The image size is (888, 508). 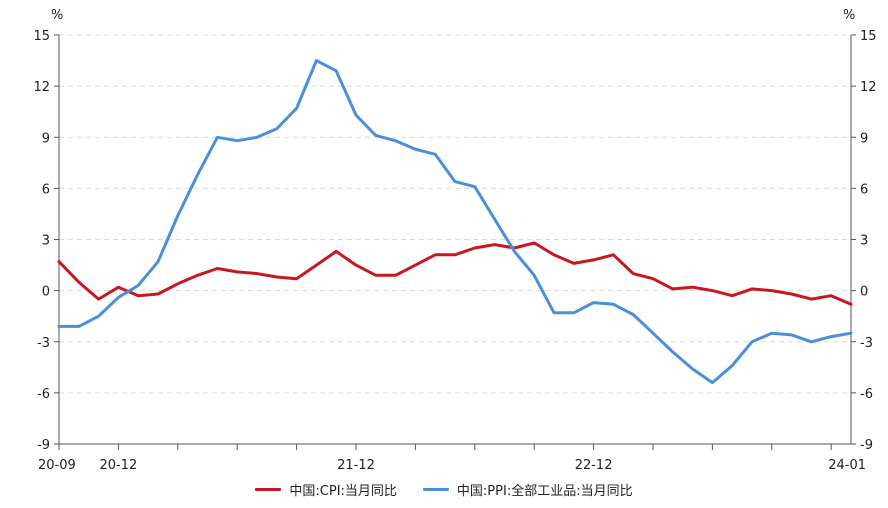 I want to click on x-tick-label: 22-12, so click(x=594, y=465).